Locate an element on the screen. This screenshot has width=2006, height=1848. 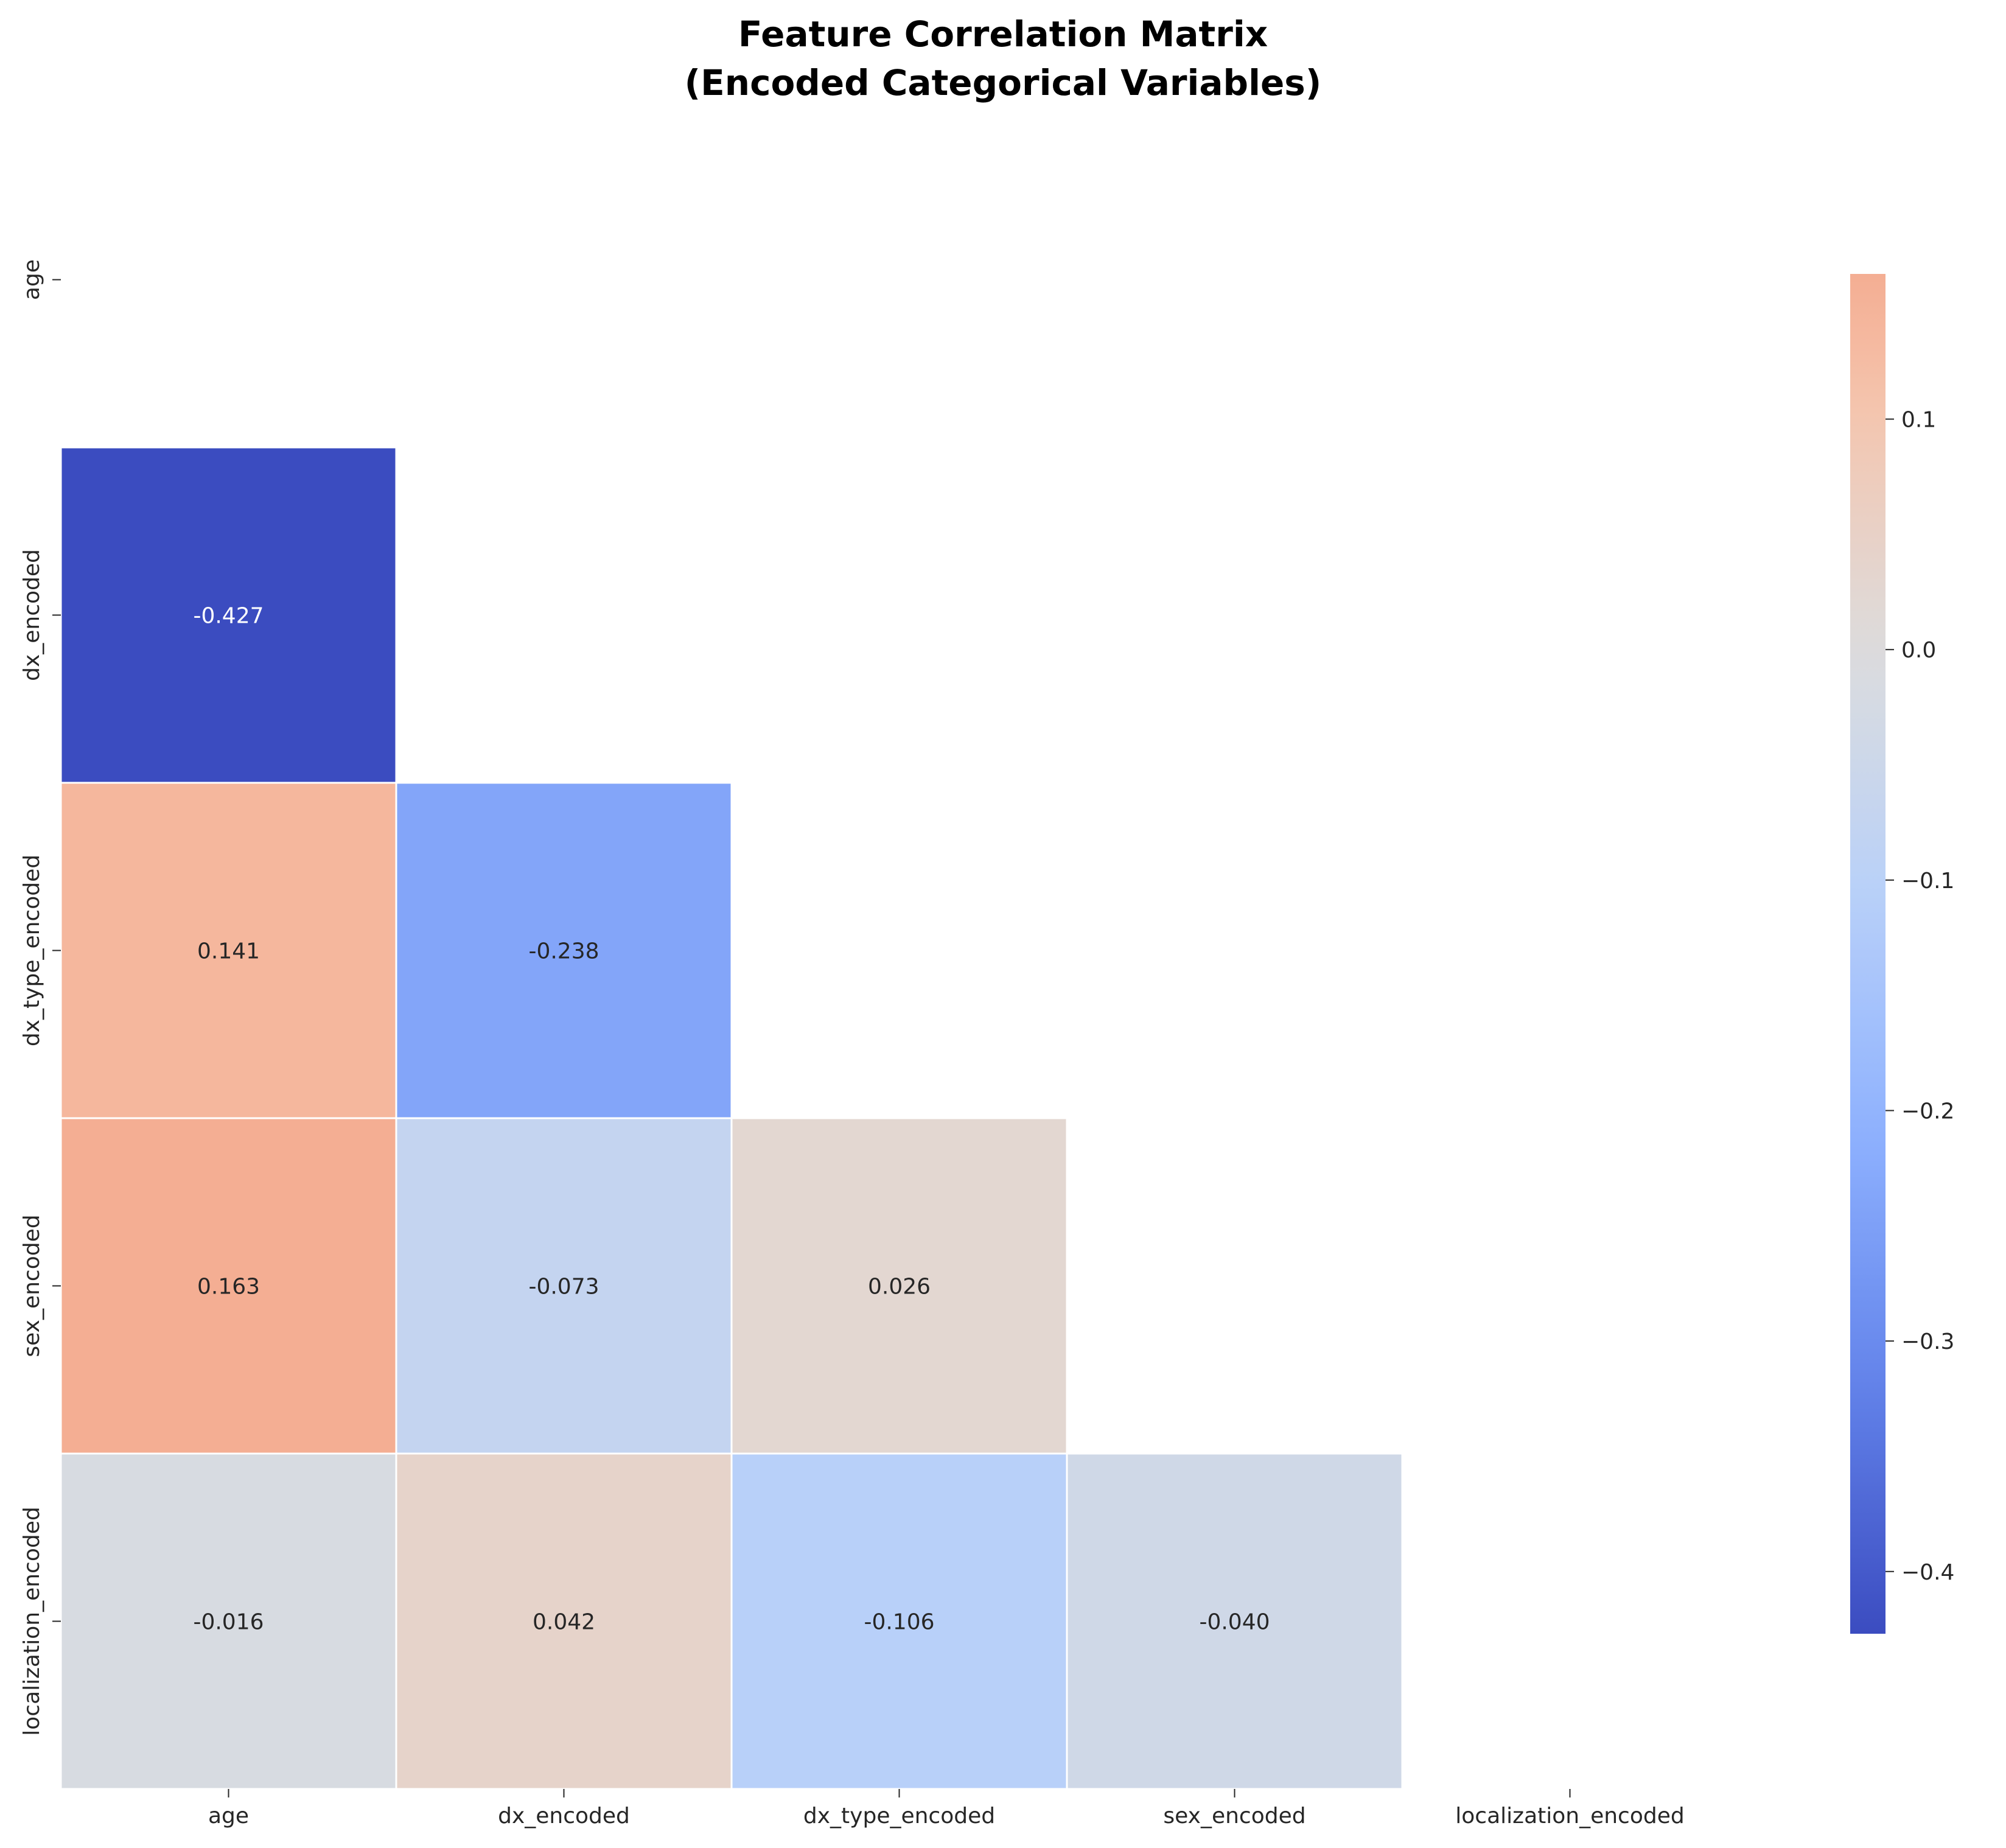
heatmap-cell-localization_encoded-age is located at coordinates (228, 1621).